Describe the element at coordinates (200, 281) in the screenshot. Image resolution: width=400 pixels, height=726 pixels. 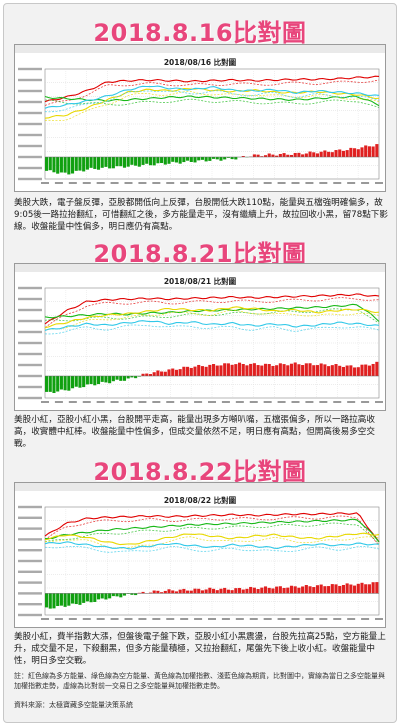
I see `chart-title: 2018/08/21 比對圖` at that location.